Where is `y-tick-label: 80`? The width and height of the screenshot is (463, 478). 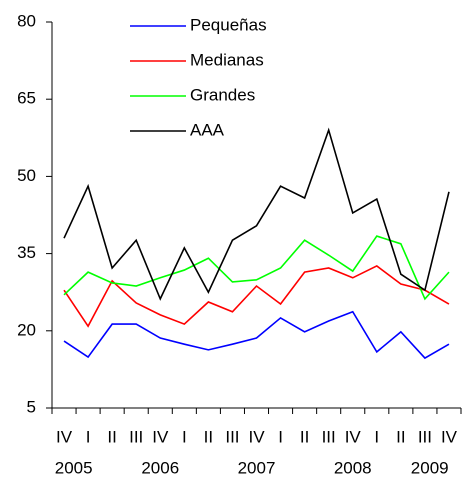 y-tick-label: 80 is located at coordinates (26, 20).